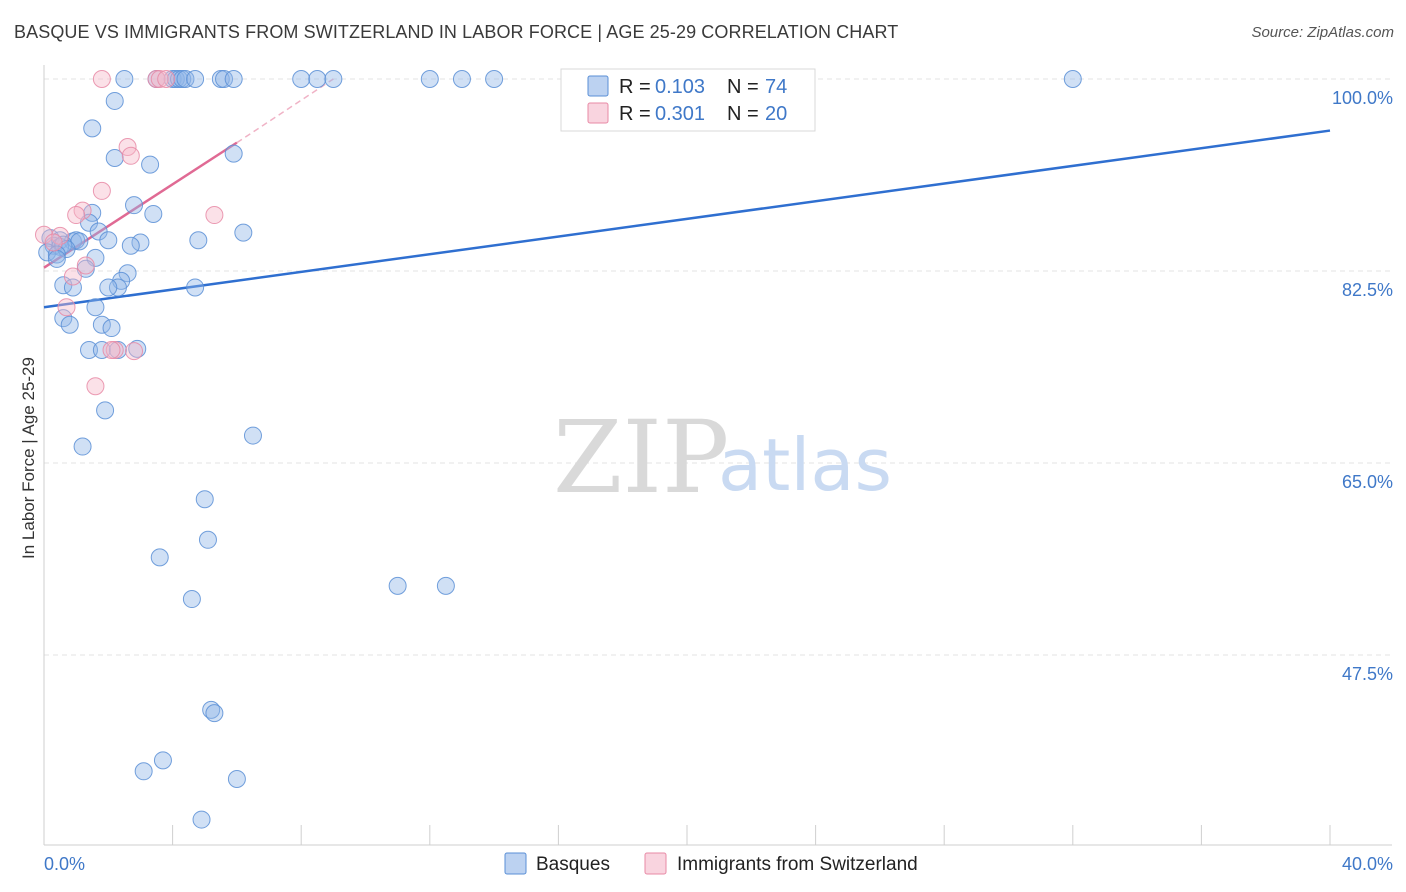  Describe the element at coordinates (635, 114) in the screenshot. I see `legend-r-label-switzerland: R =` at that location.